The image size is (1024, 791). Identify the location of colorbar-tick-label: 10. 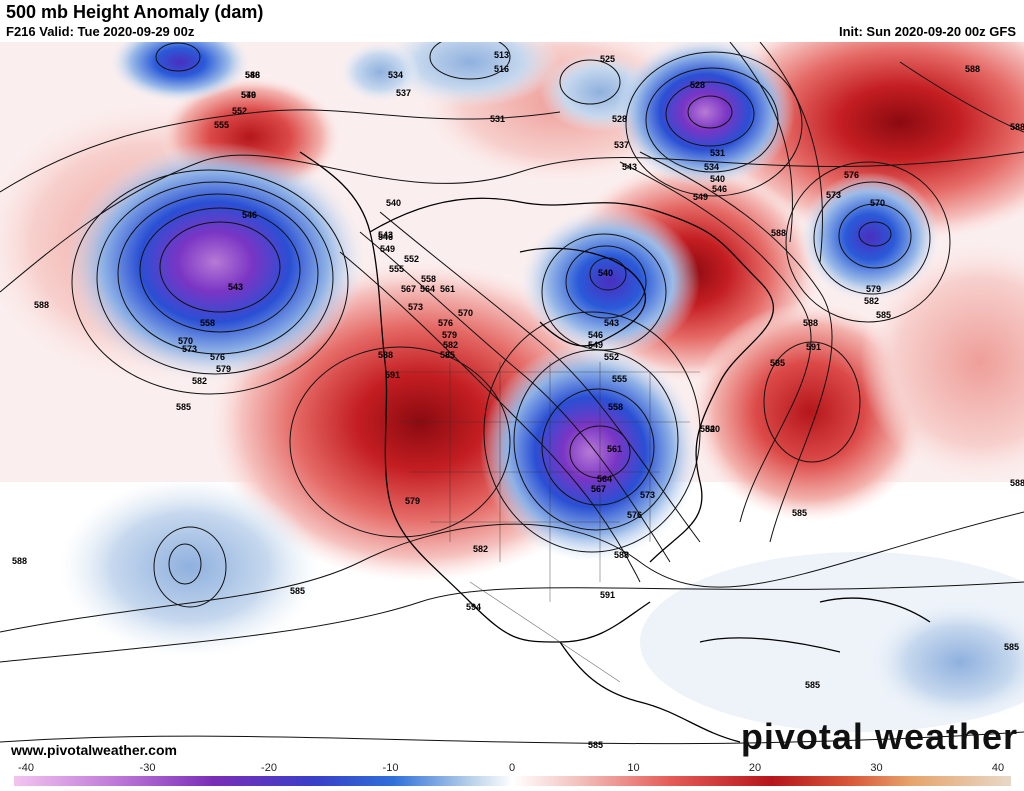
(633, 768).